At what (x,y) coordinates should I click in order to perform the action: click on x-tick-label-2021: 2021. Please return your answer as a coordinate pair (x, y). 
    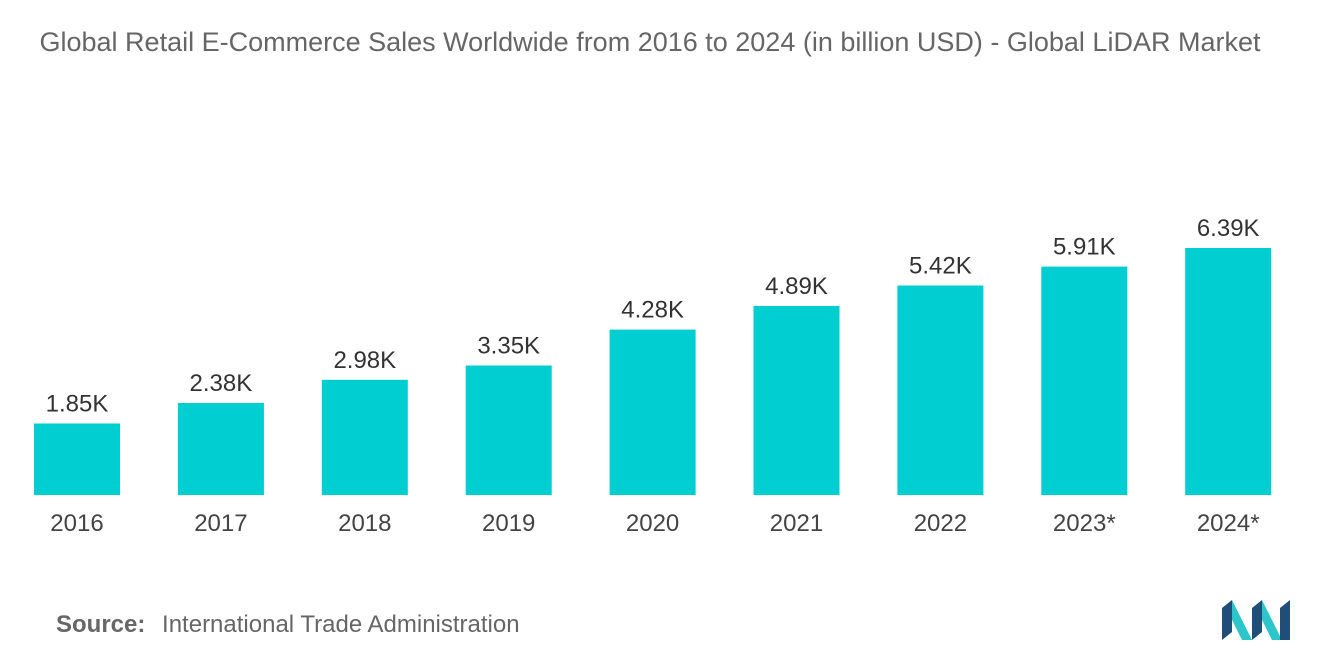
    Looking at the image, I should click on (796, 523).